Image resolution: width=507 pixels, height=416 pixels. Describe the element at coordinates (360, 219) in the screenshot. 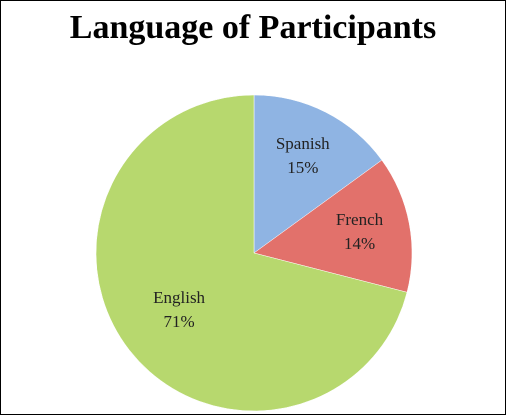

I see `slice-label: French` at that location.